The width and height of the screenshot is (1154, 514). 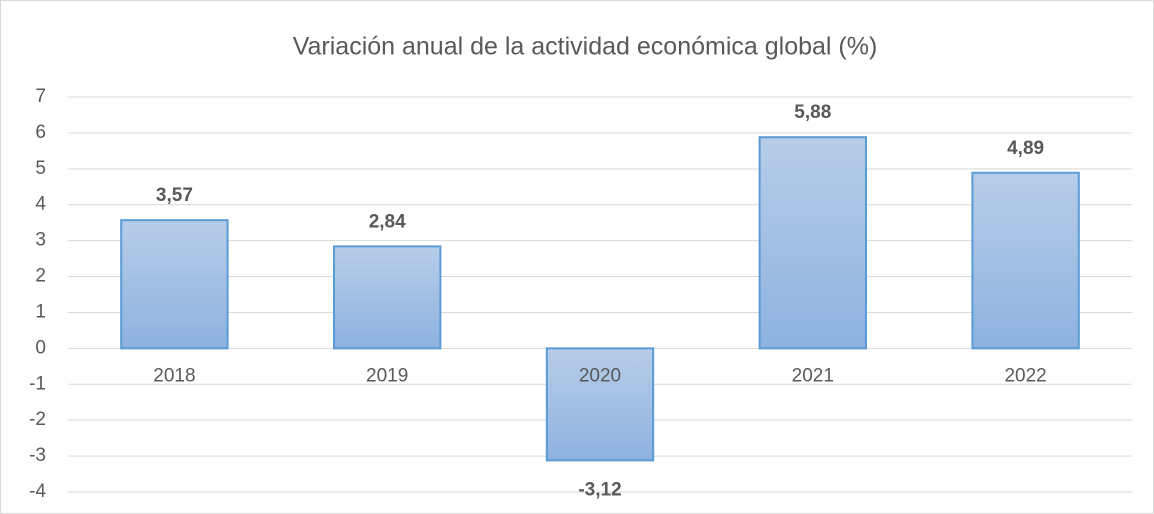 What do you see at coordinates (1025, 375) in the screenshot?
I see `x-tick-label: 2022` at bounding box center [1025, 375].